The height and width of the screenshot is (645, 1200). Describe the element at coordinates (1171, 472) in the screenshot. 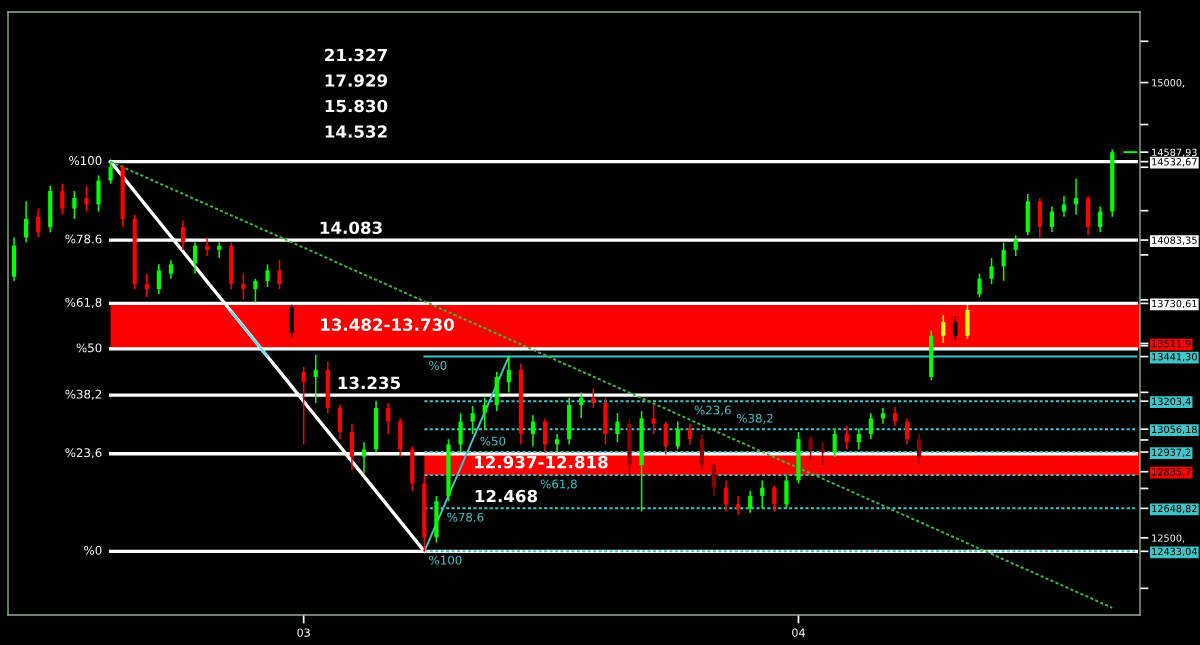

I see `y-tick-label: 12835,7` at that location.